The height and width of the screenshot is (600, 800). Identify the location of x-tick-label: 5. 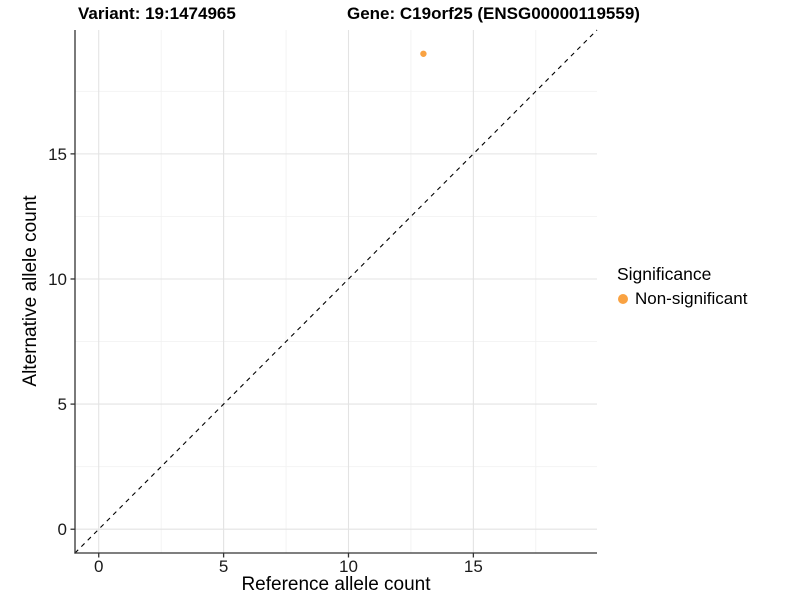
(223, 566).